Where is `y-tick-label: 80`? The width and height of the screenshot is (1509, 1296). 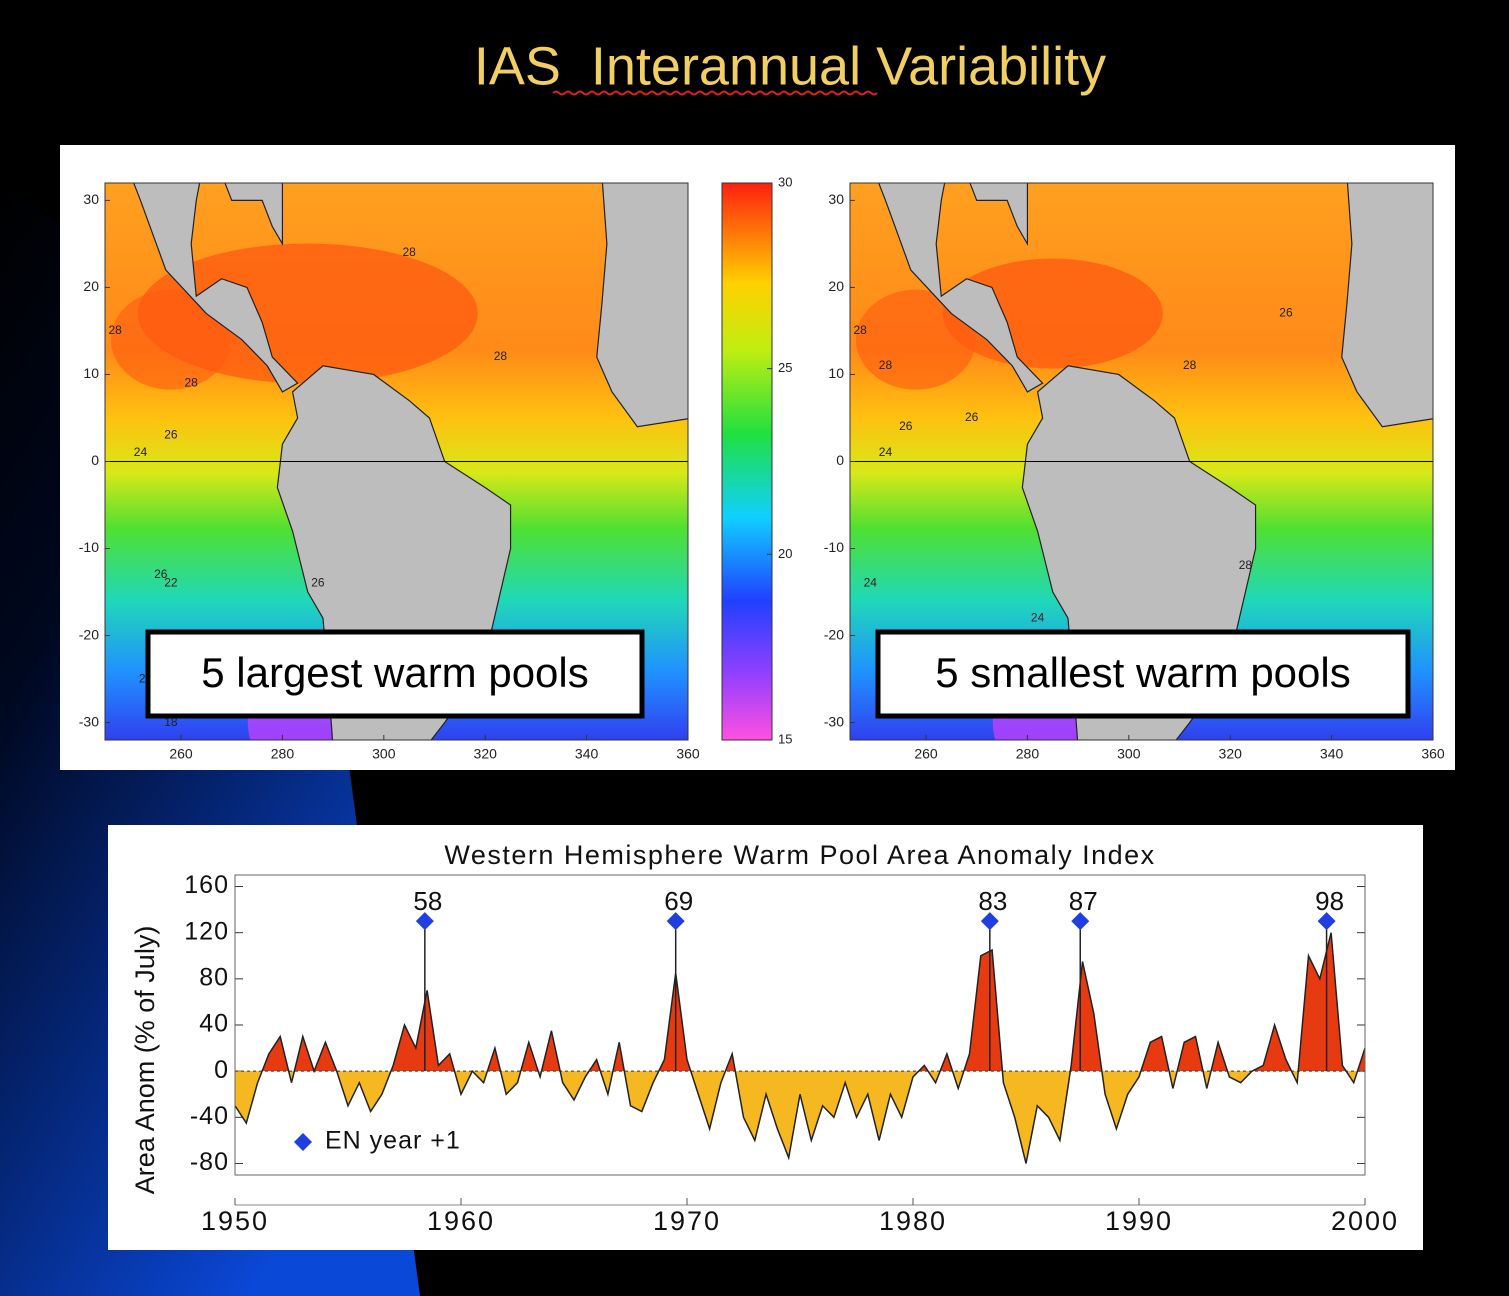 y-tick-label: 80 is located at coordinates (214, 977).